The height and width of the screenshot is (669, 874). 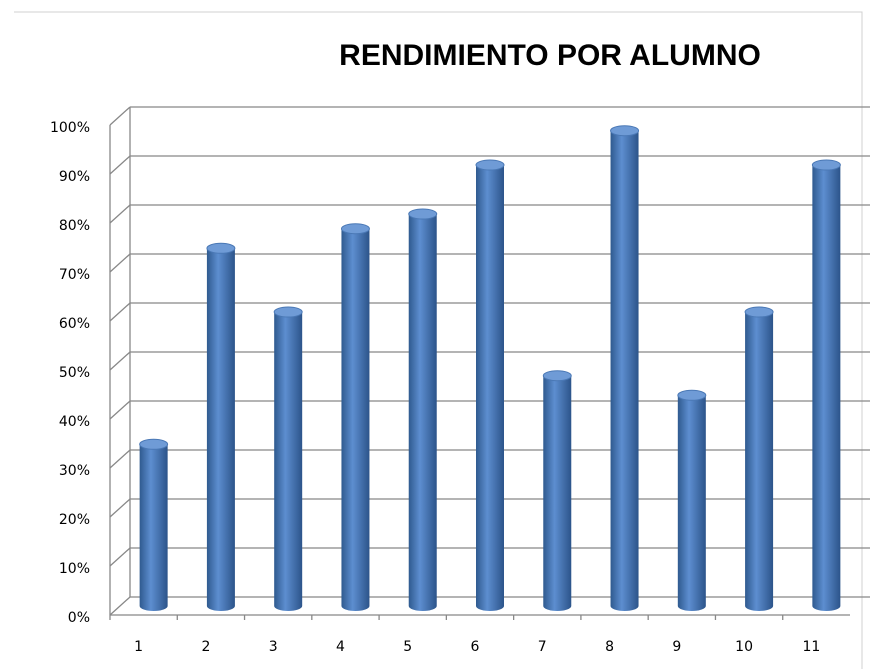 I want to click on y-tick-label: 60%, so click(x=74, y=324).